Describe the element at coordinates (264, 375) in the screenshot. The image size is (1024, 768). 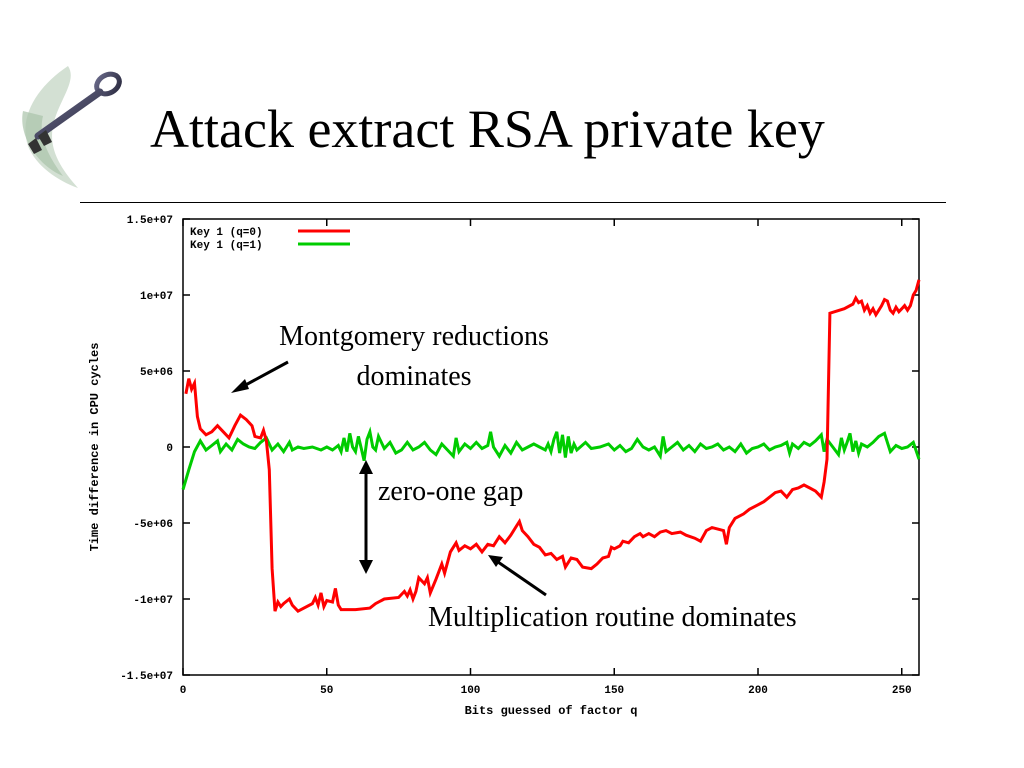
I see `annotation-arrow-montgomery` at that location.